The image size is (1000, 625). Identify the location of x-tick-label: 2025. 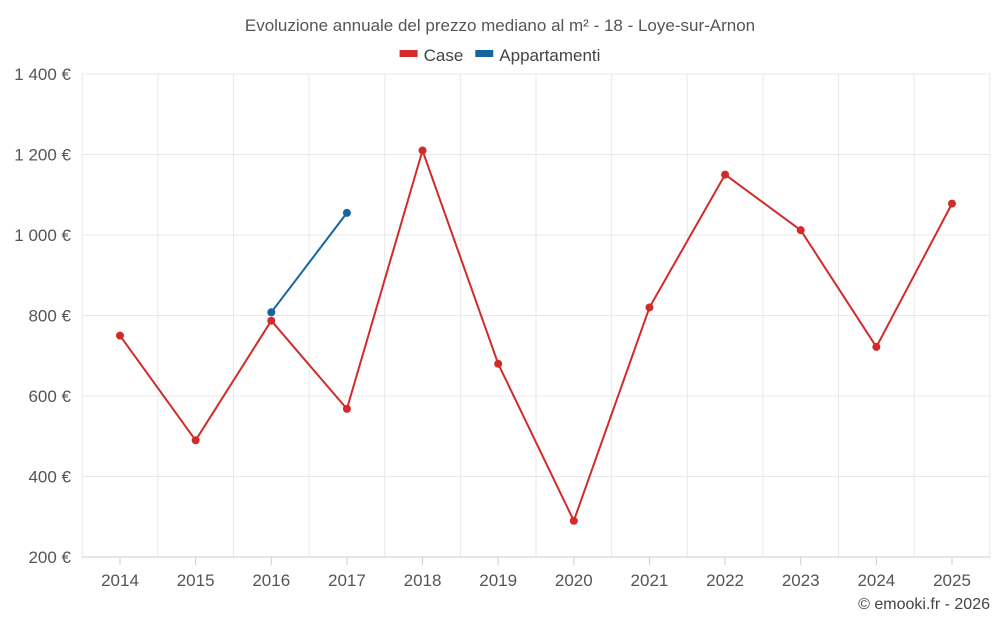
(952, 580).